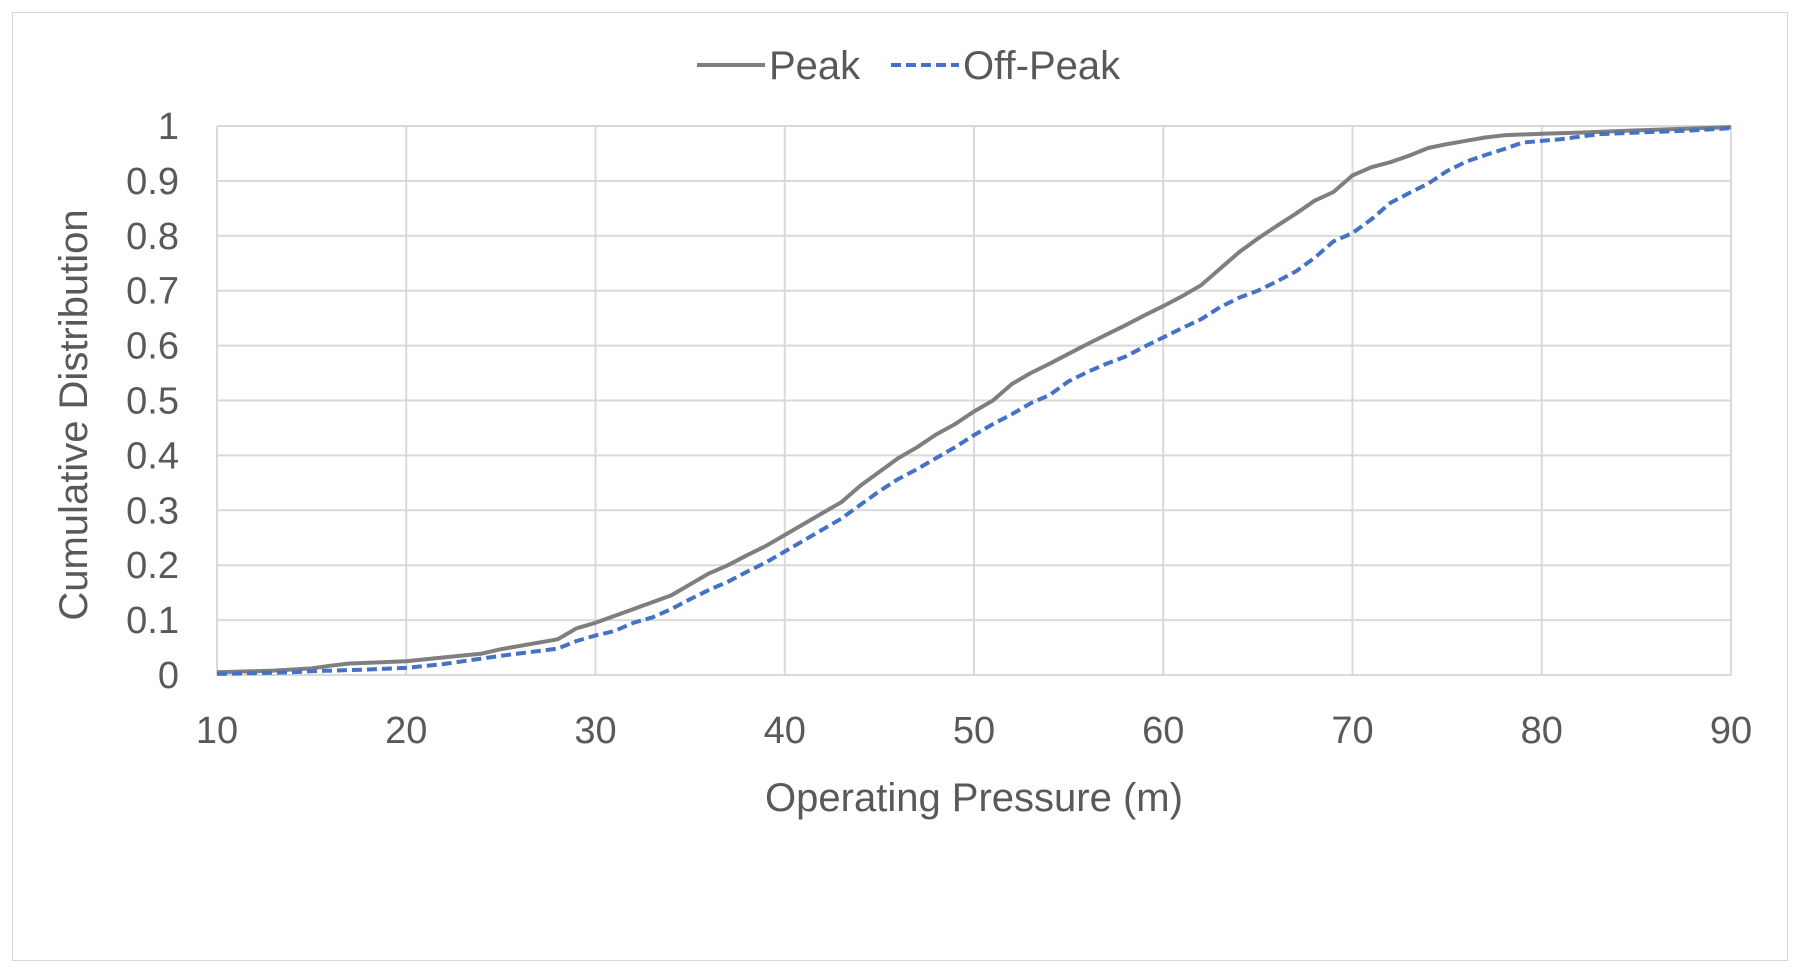 The width and height of the screenshot is (1800, 973). Describe the element at coordinates (974, 798) in the screenshot. I see `x-axis-title: Operating Pressure (m)` at that location.